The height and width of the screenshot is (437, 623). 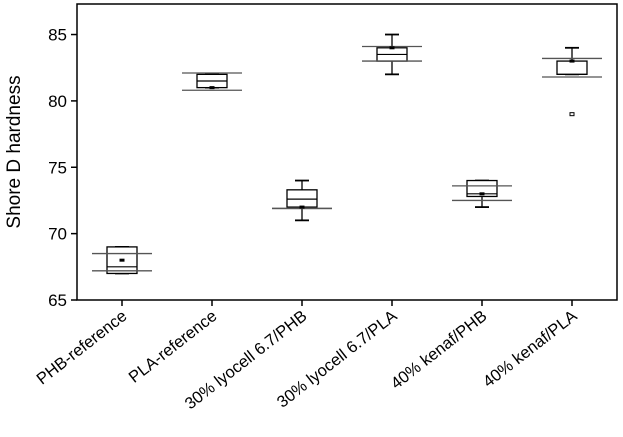 I want to click on y-tick-label: 70, so click(x=57, y=234).